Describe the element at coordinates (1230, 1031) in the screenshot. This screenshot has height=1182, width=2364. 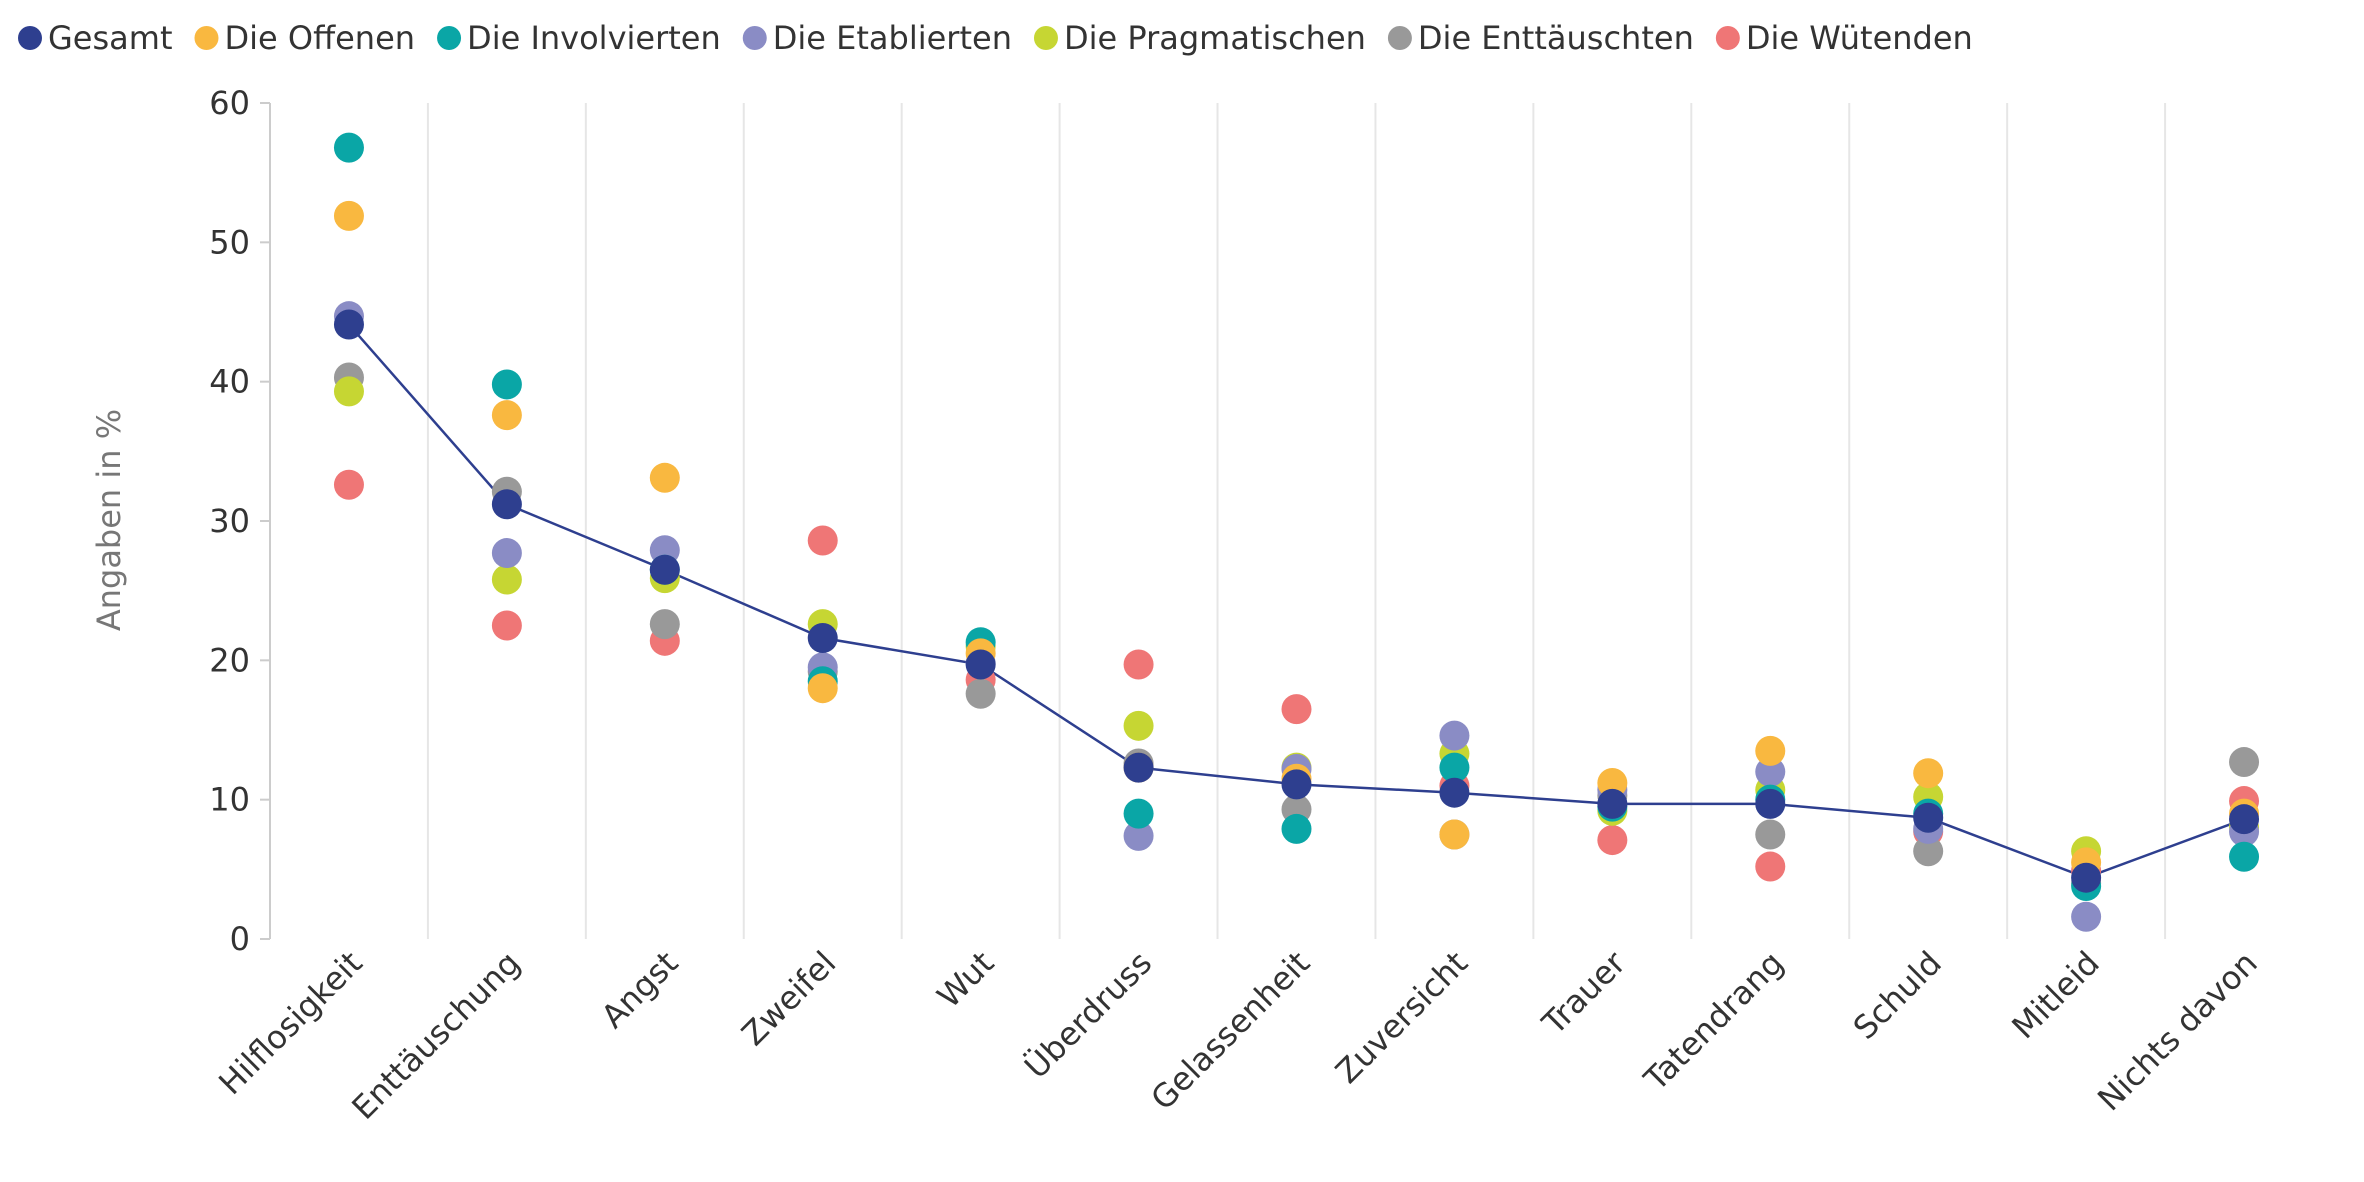
I see `x-tick-label: Gelassenheit` at that location.